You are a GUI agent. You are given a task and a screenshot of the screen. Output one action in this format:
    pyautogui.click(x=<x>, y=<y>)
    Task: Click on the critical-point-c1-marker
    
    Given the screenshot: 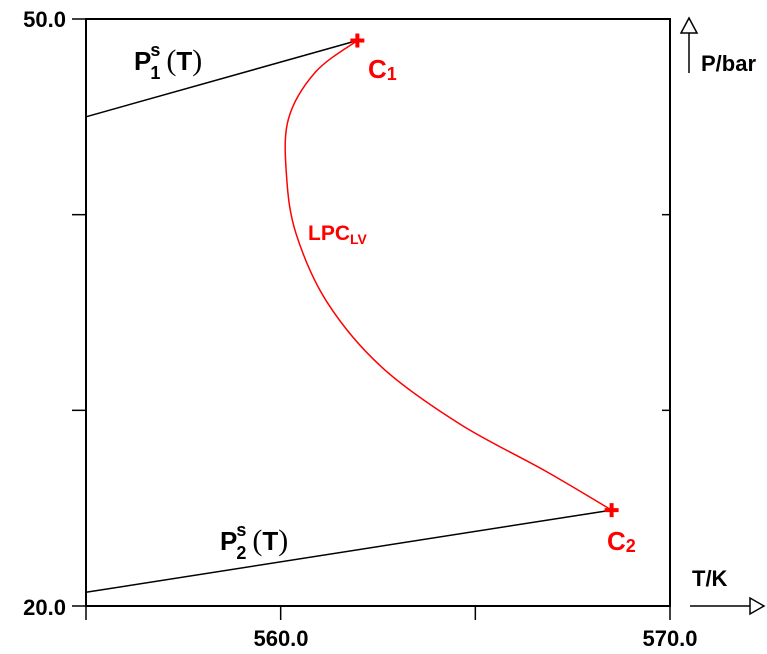 What is the action you would take?
    pyautogui.click(x=357, y=40)
    